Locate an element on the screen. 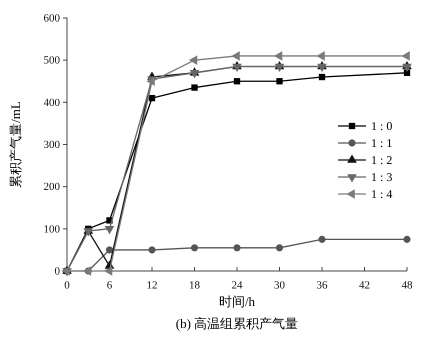 The height and width of the screenshot is (349, 426). x-axis-title: 时间/h is located at coordinates (237, 301).